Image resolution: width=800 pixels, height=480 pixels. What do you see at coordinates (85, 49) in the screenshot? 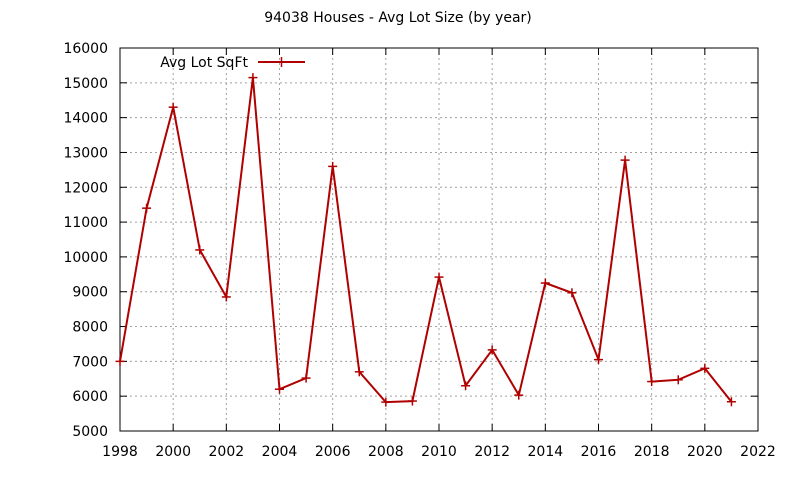
I see `y-tick-label: 16000` at bounding box center [85, 49].